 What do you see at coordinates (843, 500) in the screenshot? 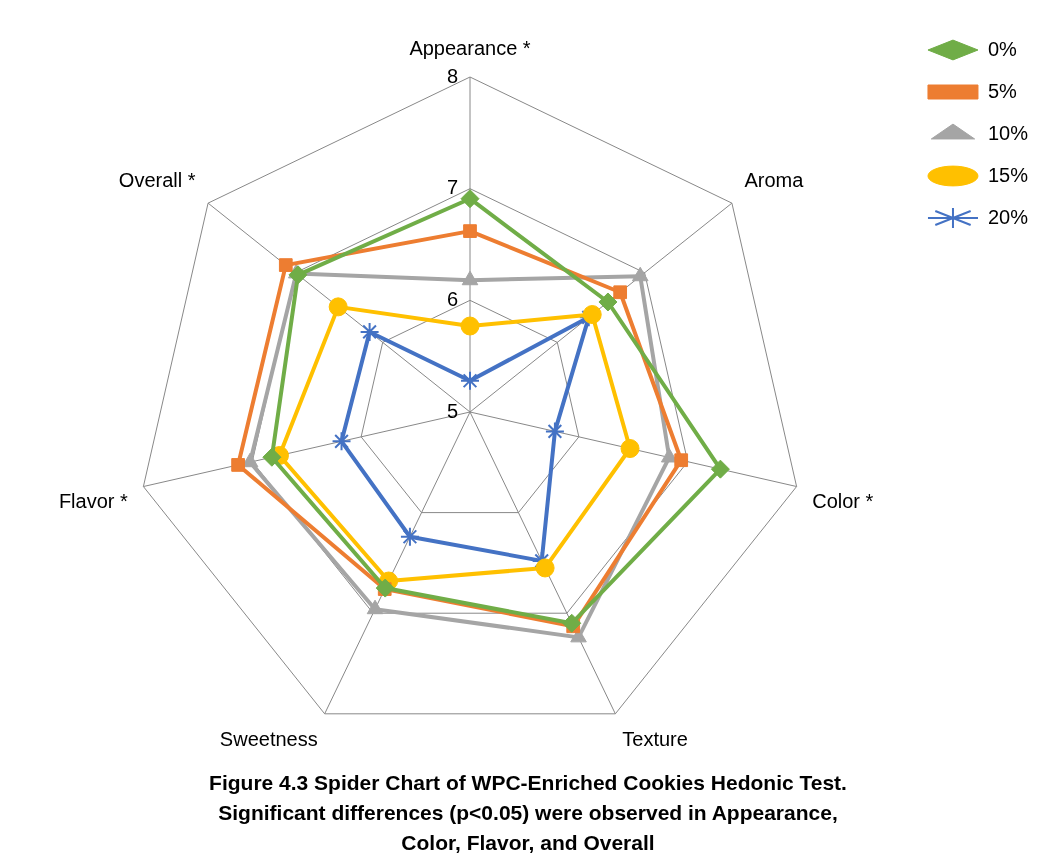
I see `spoke-label: Color *` at bounding box center [843, 500].